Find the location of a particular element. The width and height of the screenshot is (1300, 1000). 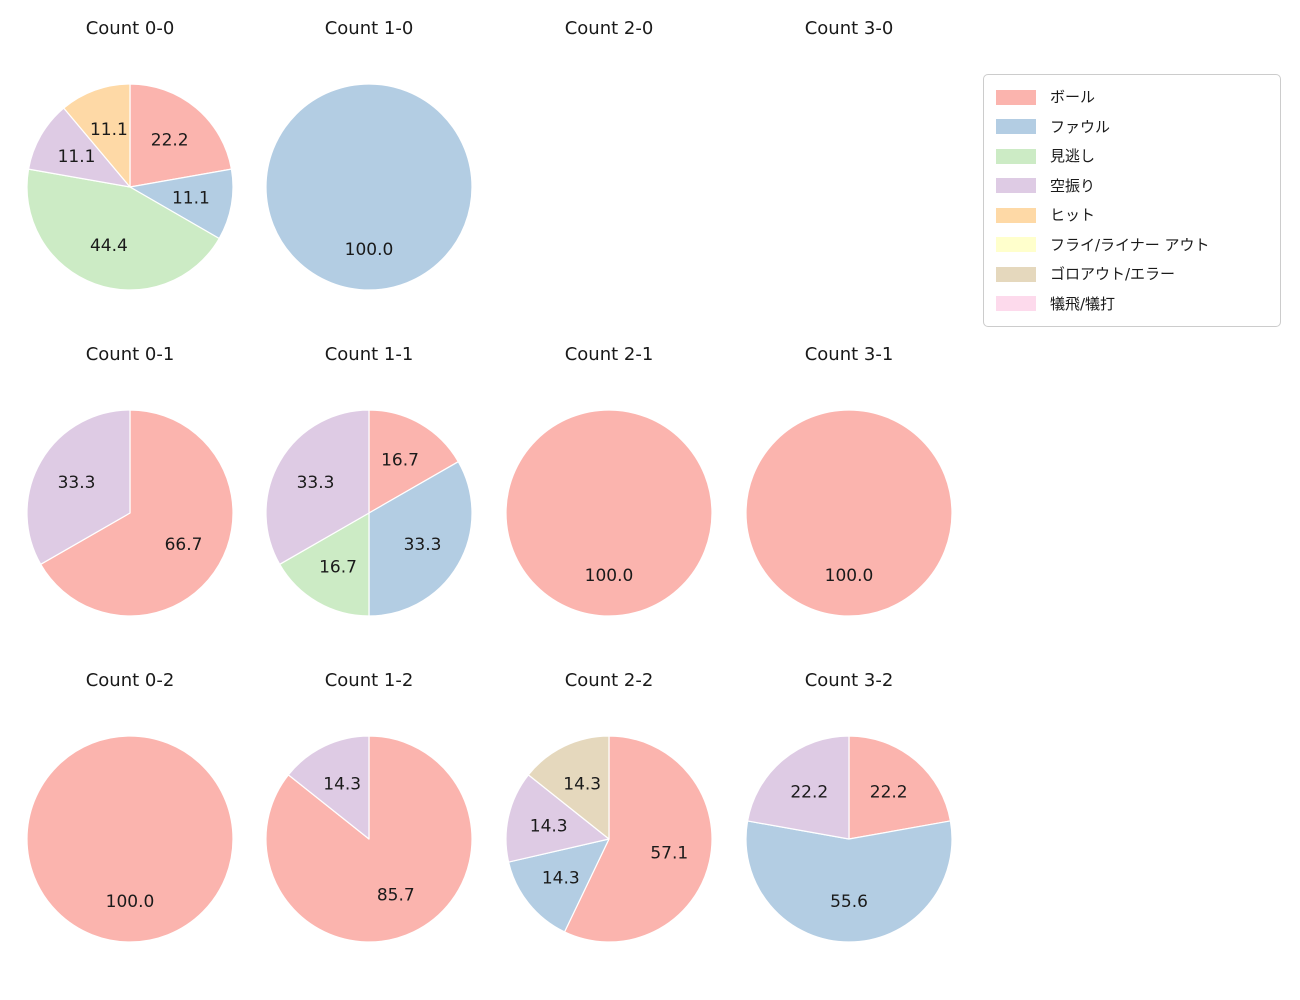

subplot-count-0-2: Count 0-2 100.0 is located at coordinates (130, 815).